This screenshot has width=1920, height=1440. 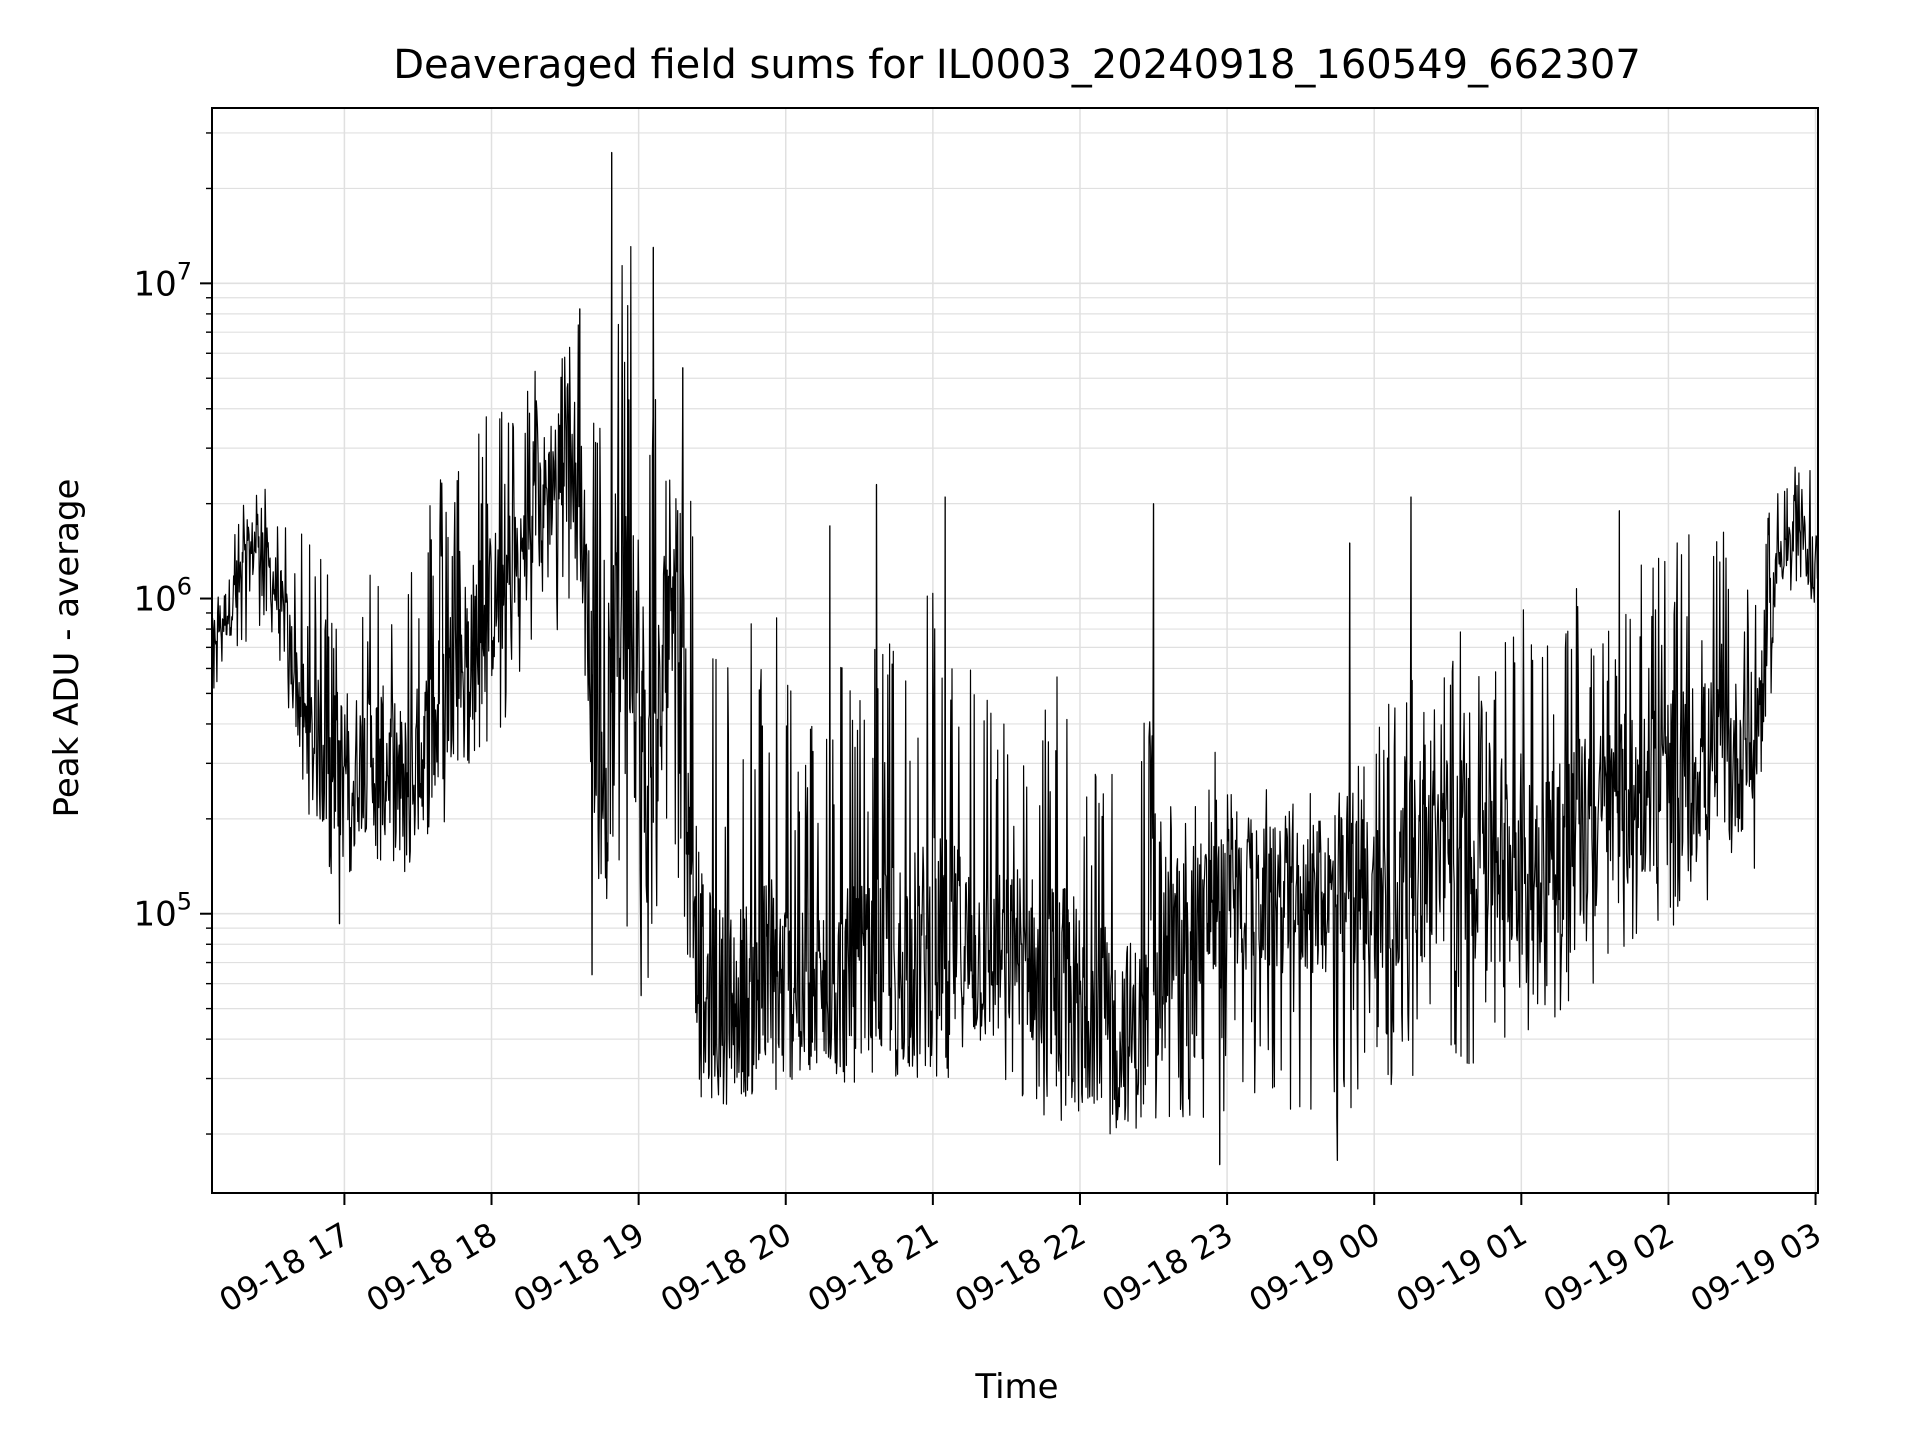 I want to click on x-tick-label: 09-18 18, so click(x=432, y=1267).